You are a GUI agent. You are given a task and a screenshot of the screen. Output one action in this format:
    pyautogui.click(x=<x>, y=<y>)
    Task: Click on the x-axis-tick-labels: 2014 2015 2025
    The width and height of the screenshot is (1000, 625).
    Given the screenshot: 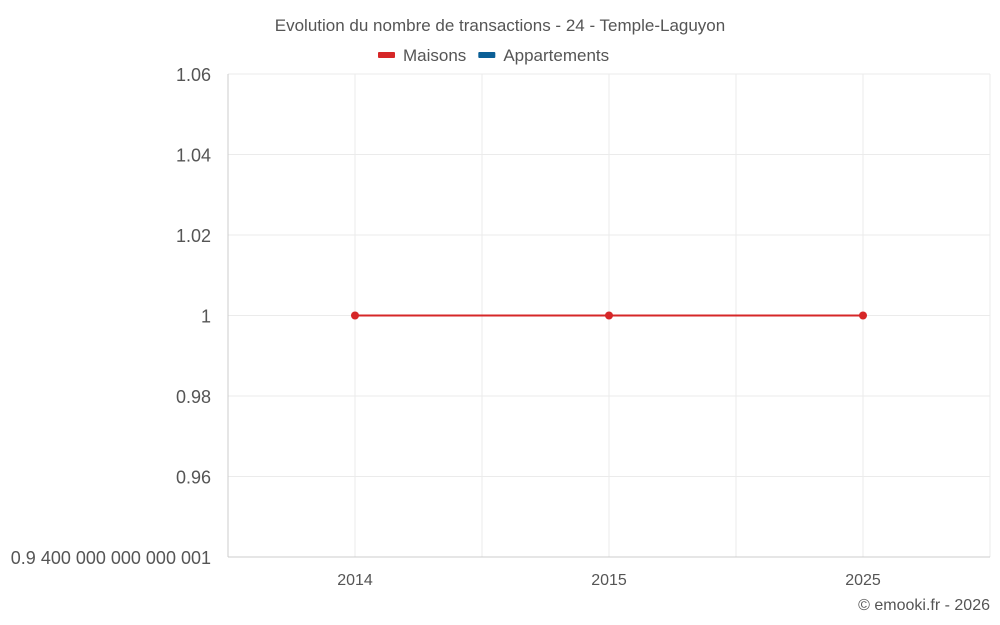 What is the action you would take?
    pyautogui.click(x=609, y=580)
    